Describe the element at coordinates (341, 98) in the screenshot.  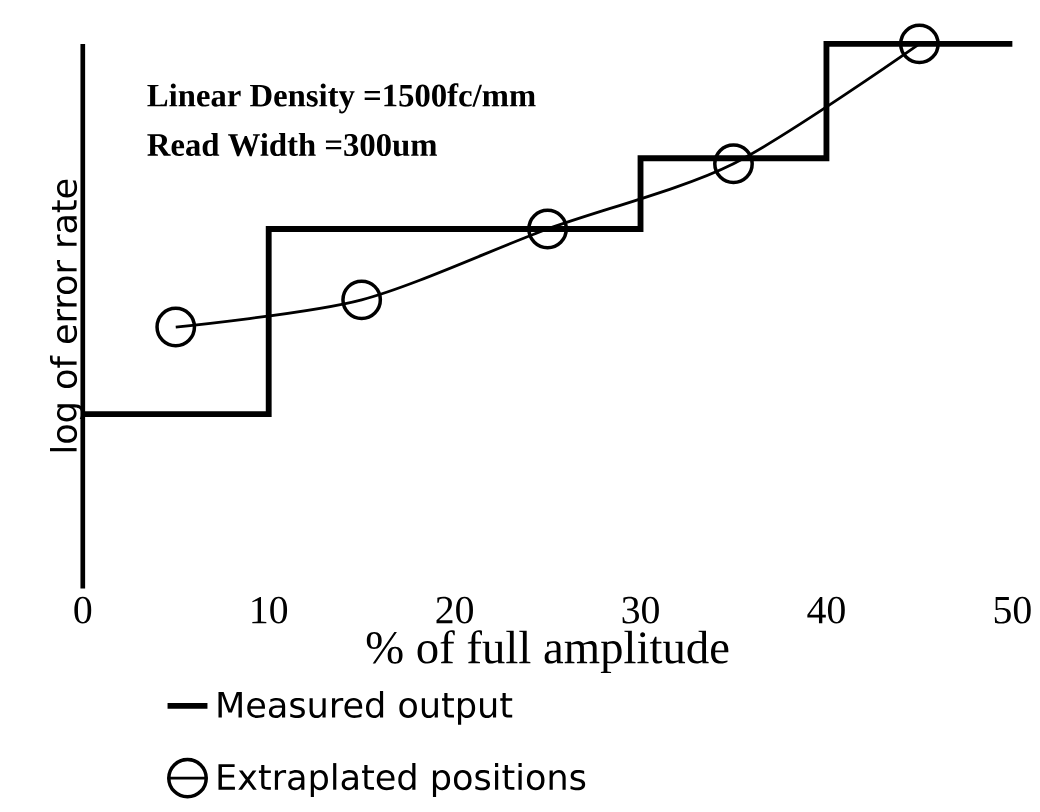
I see `annotation: Linear Density =1500fc/mm` at that location.